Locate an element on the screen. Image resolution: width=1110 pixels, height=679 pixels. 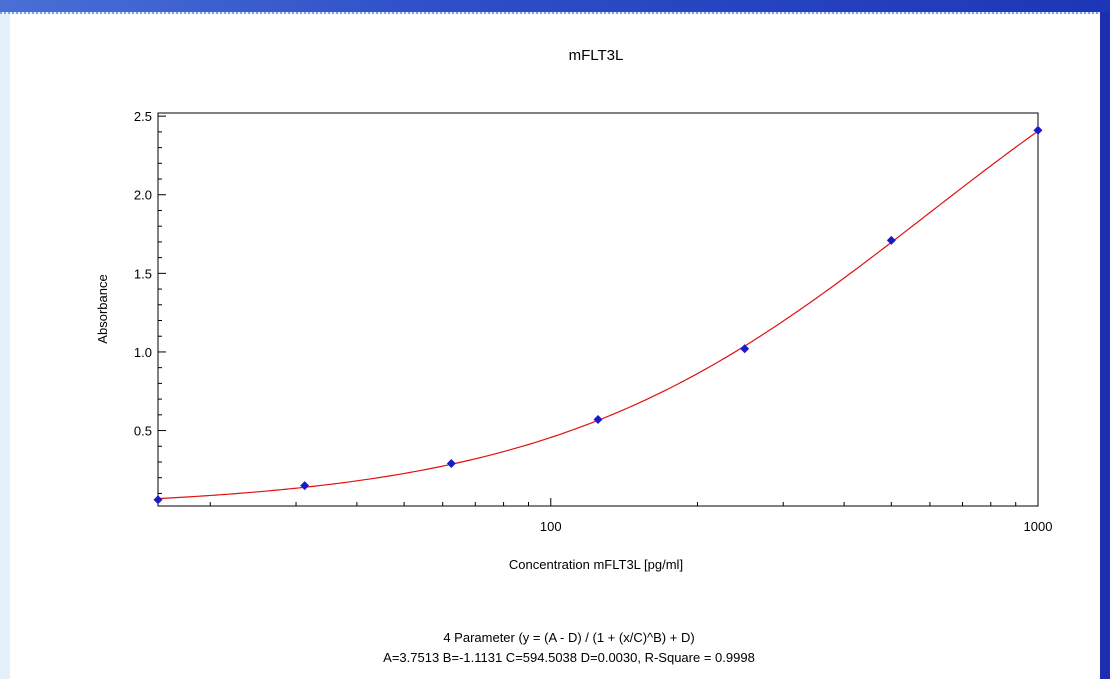
y-tick-label: 2.5 is located at coordinates (143, 116).